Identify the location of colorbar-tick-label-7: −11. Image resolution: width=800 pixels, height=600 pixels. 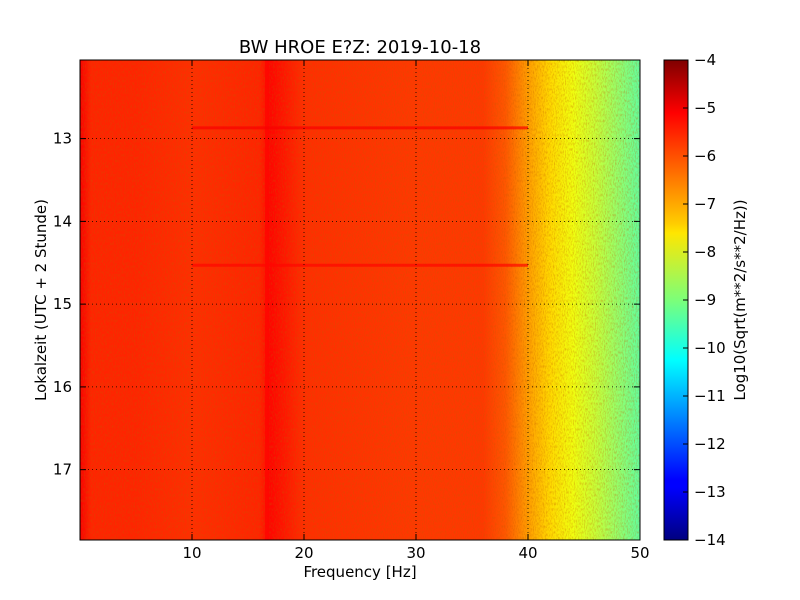
(710, 396).